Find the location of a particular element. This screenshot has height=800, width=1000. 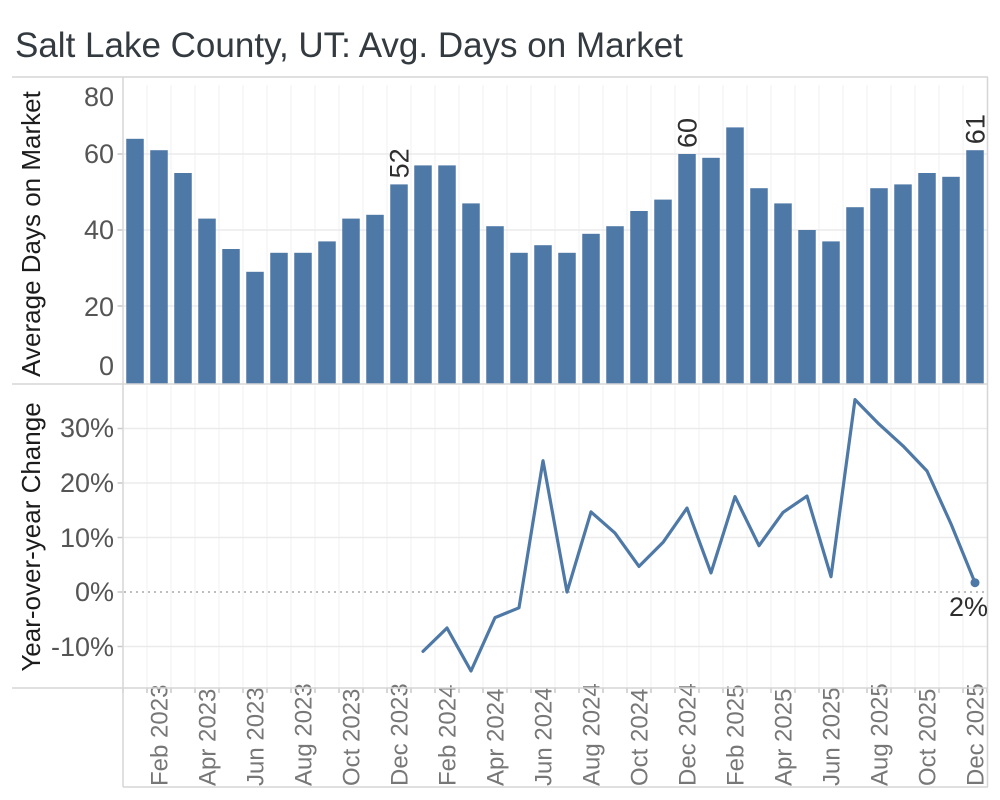

bar-value-label: 60 is located at coordinates (688, 133).